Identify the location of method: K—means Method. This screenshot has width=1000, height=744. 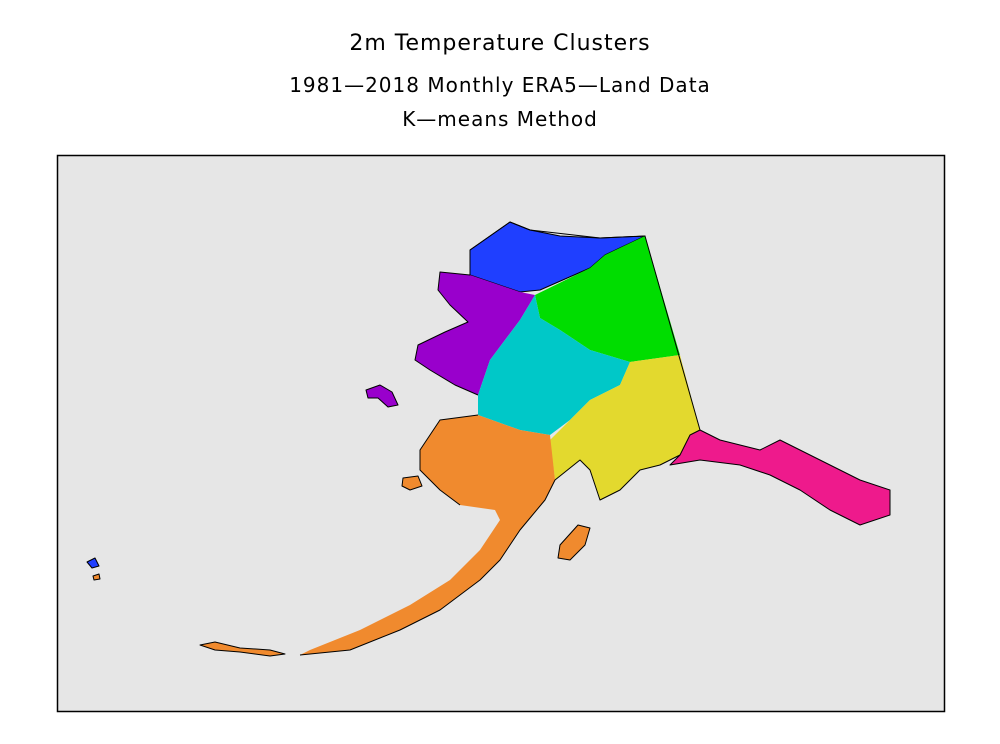
(500, 119).